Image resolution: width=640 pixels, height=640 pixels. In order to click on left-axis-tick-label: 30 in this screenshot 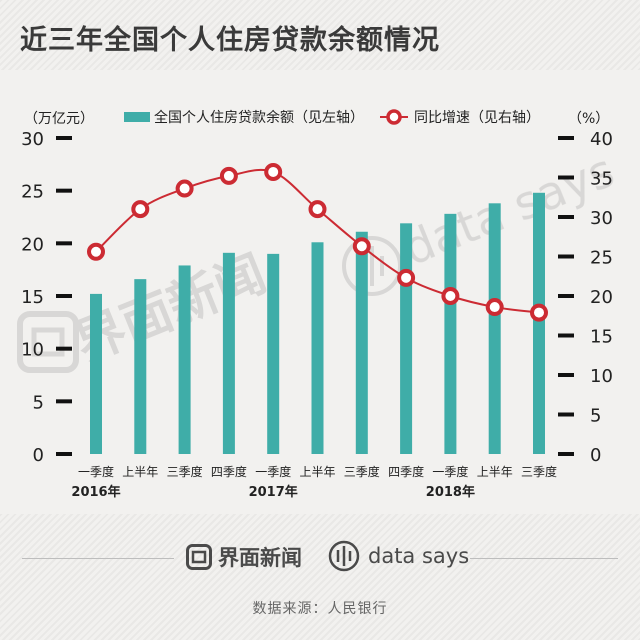, I will do `click(32, 139)`.